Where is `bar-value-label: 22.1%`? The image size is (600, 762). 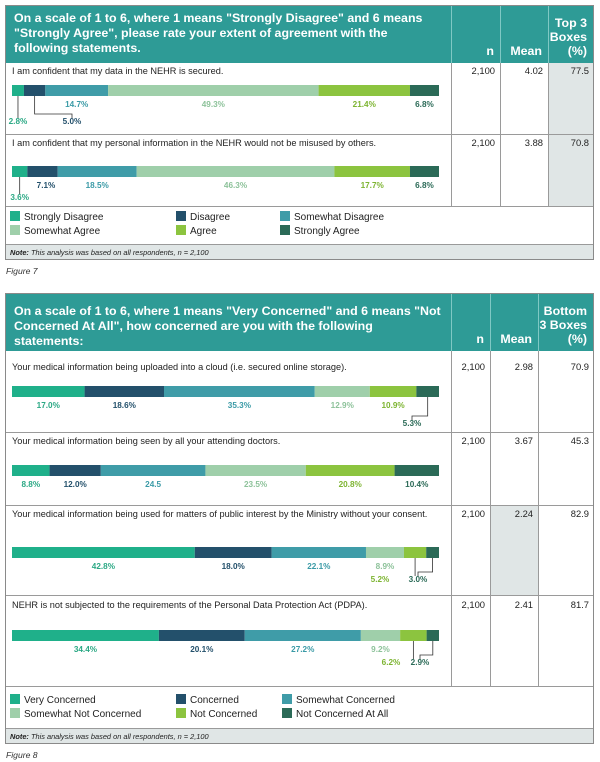 bar-value-label: 22.1% is located at coordinates (319, 566).